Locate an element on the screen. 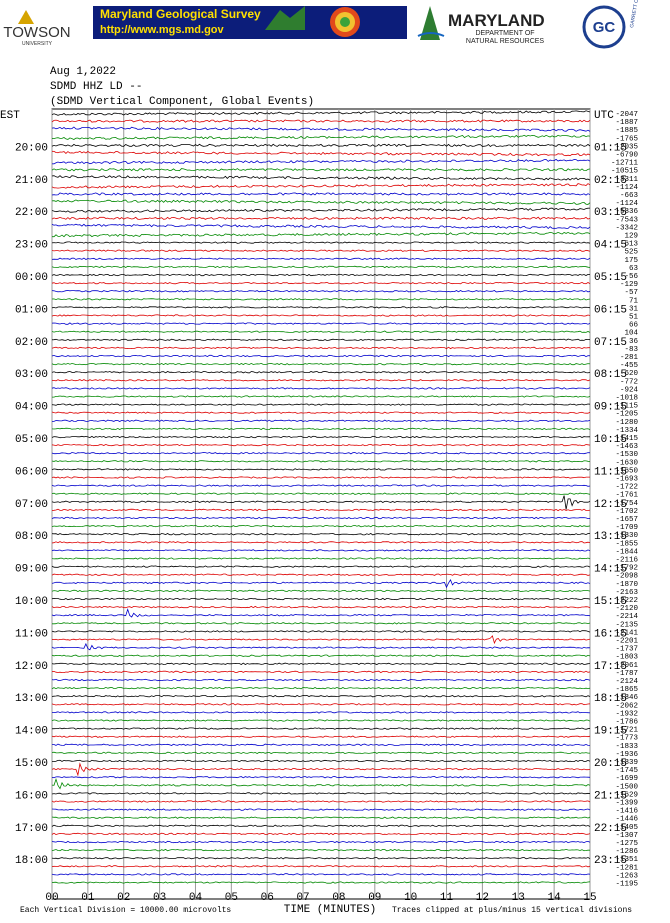  offset-label: -2222 is located at coordinates (626, 601).